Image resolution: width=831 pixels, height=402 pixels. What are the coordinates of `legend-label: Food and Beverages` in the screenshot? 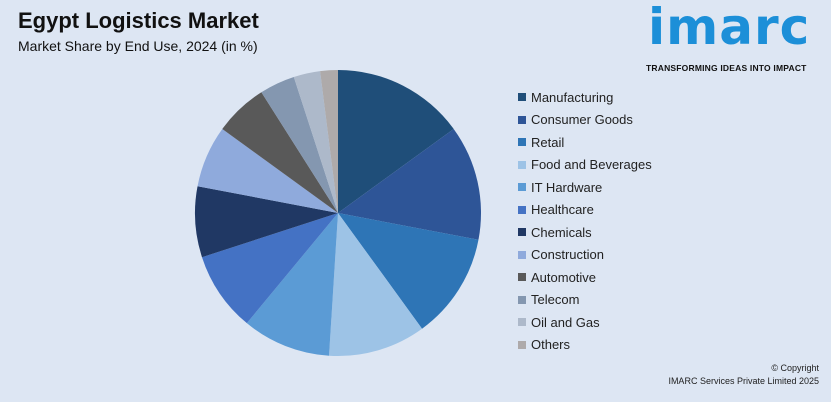 It's located at (591, 165).